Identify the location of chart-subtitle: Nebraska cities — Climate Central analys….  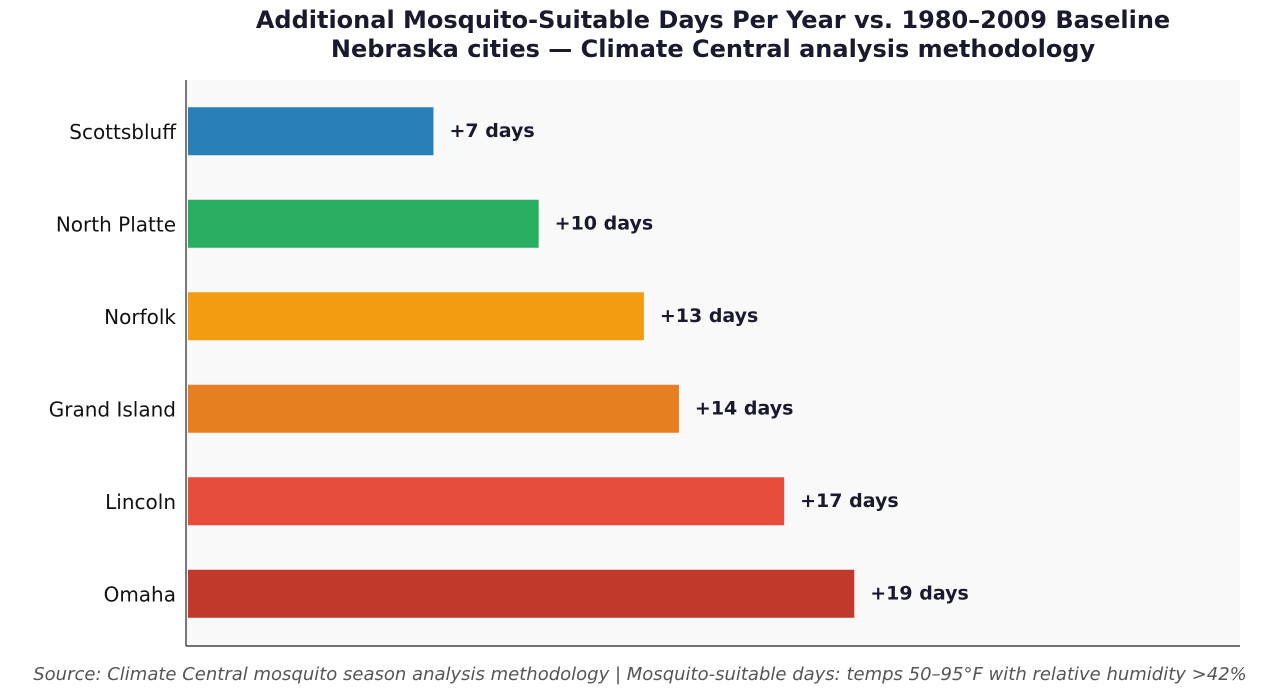
(713, 49).